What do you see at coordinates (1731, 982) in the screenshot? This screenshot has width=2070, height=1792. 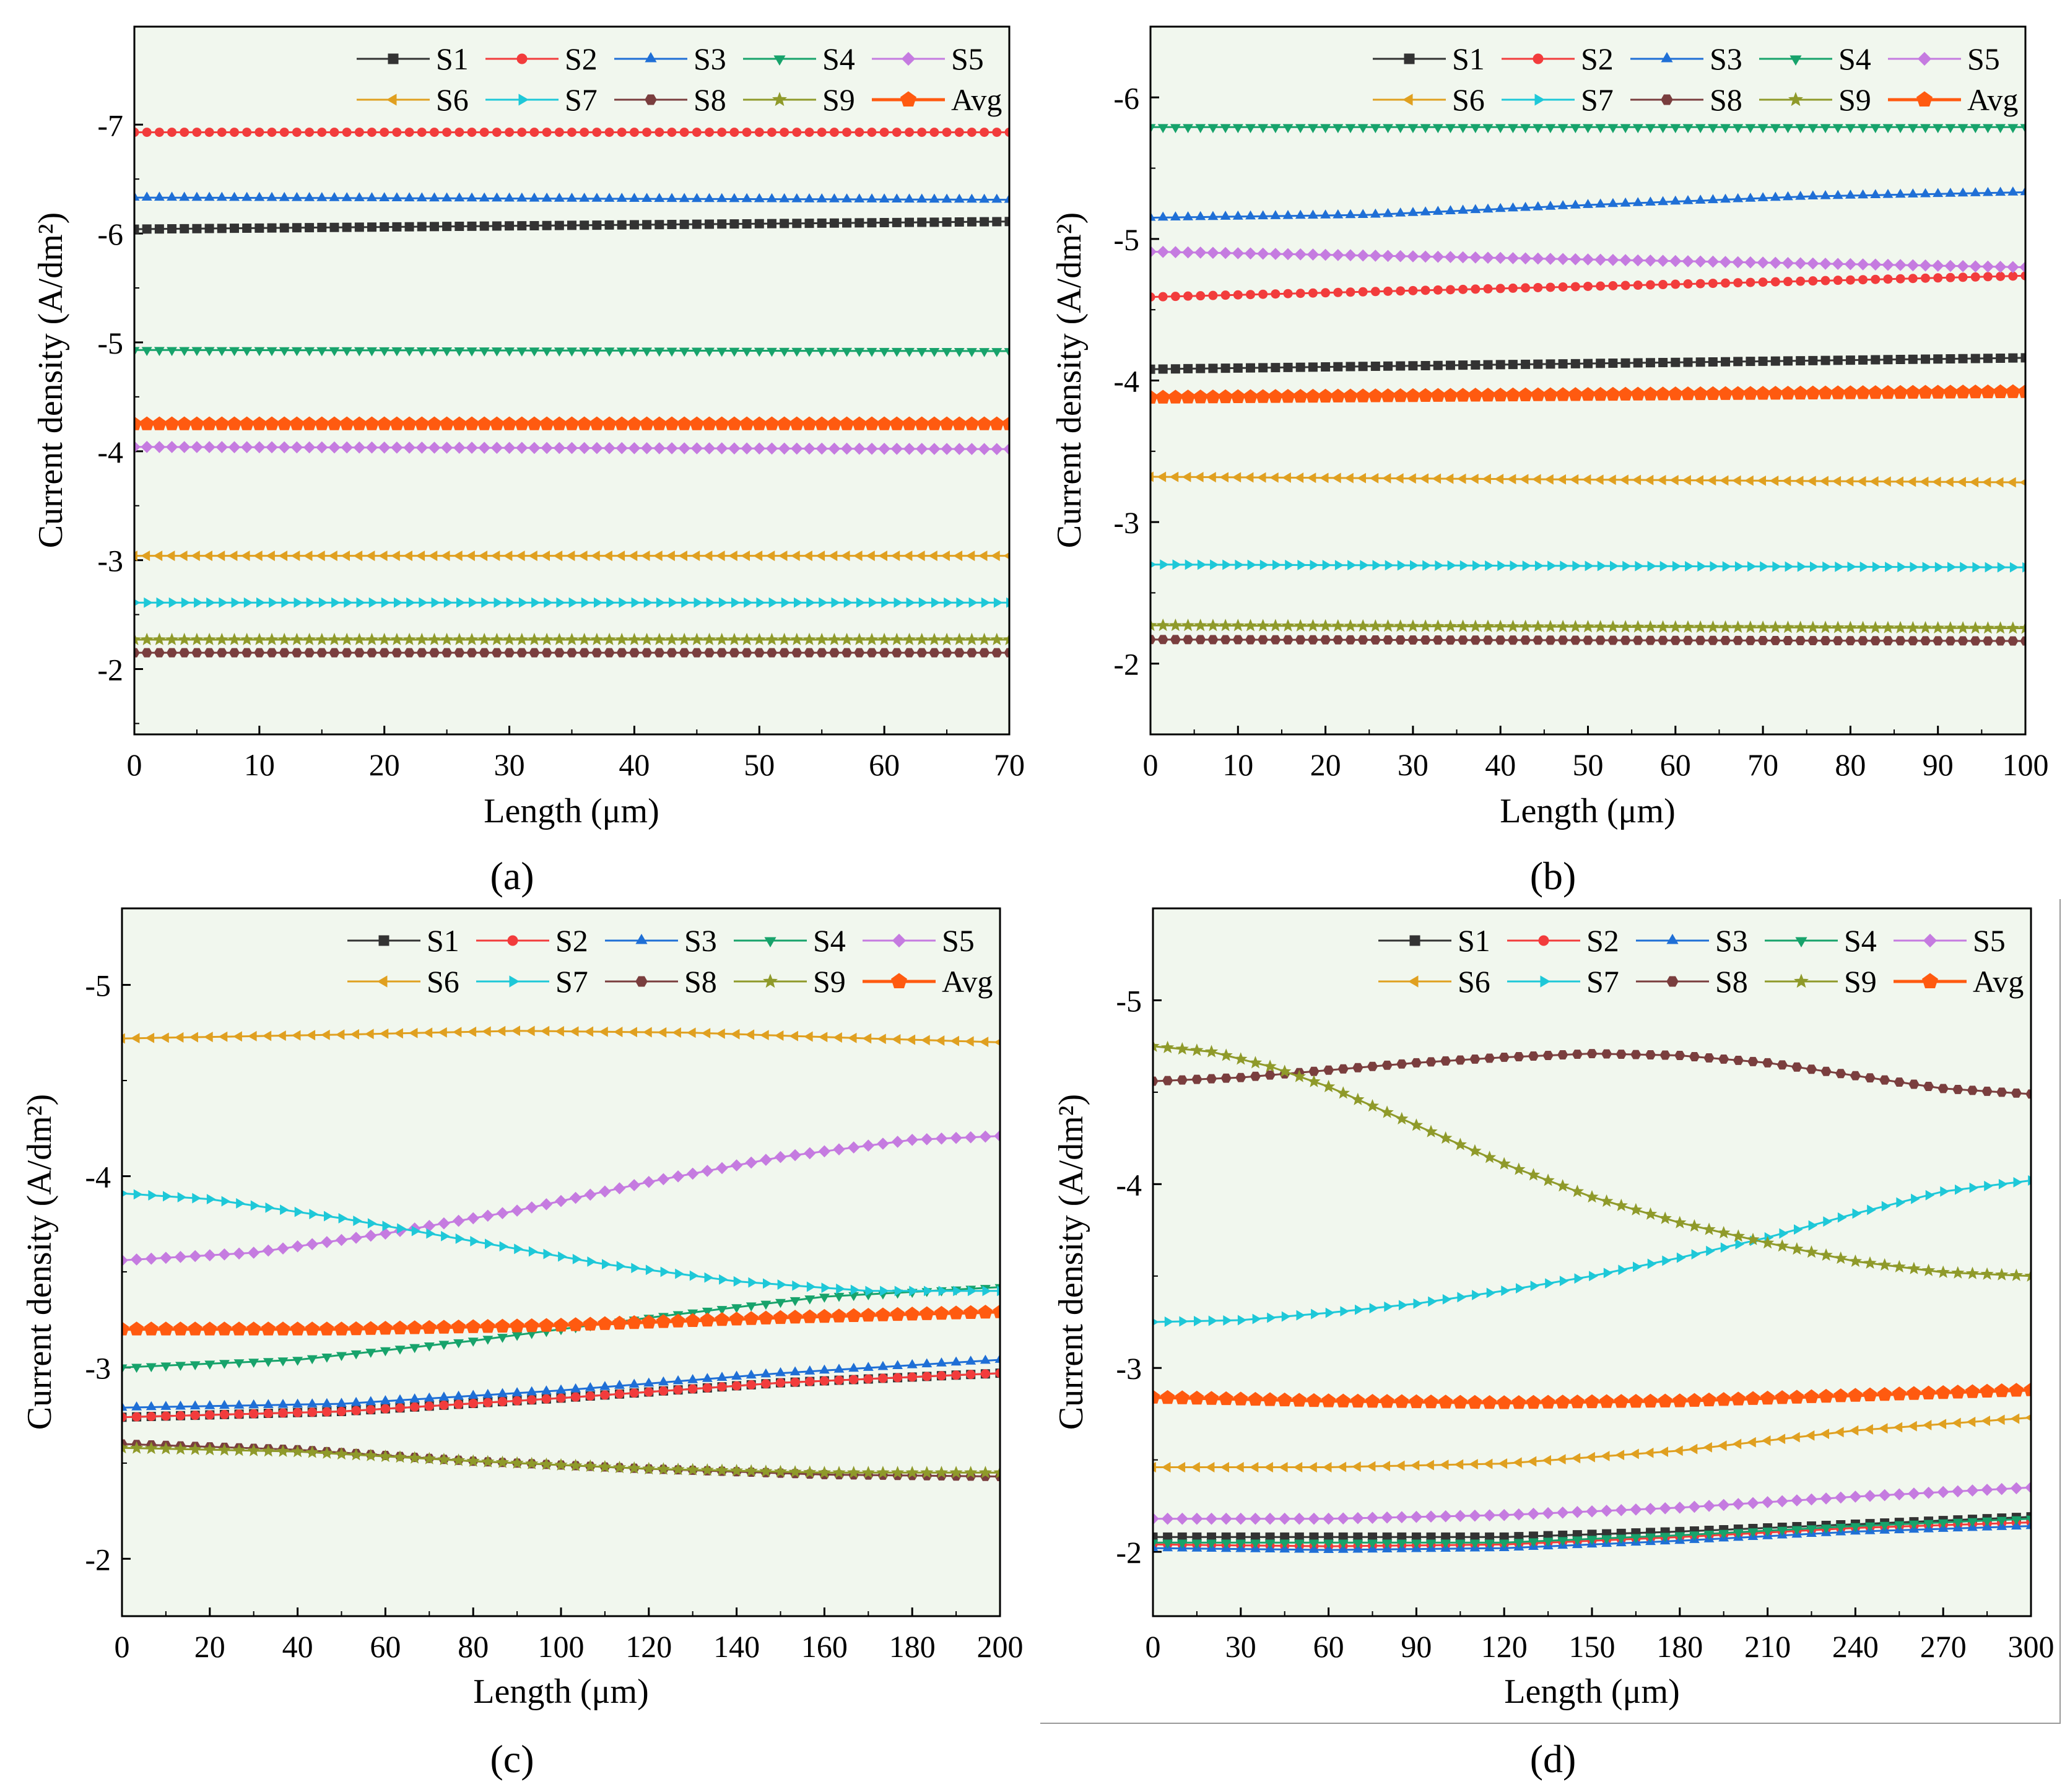 I see `legend-label: S8` at bounding box center [1731, 982].